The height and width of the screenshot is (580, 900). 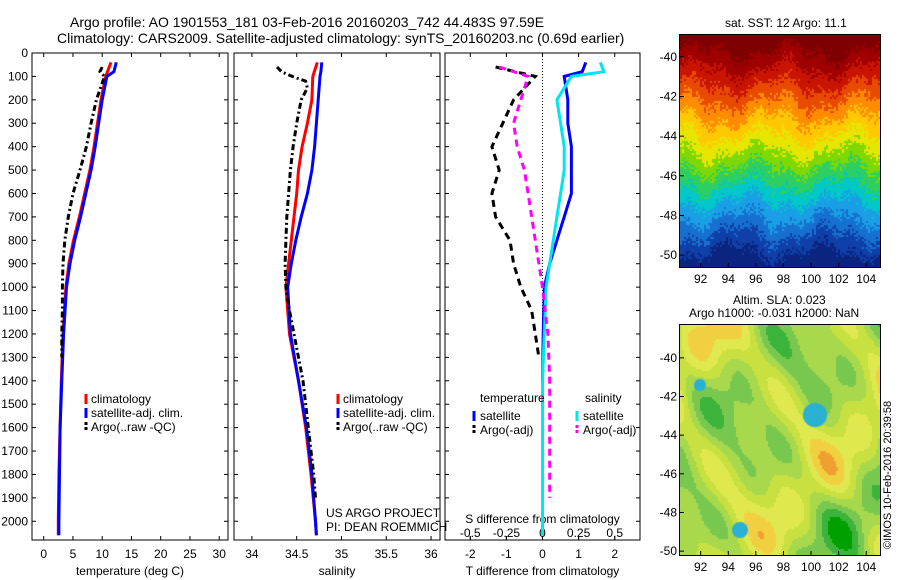 What do you see at coordinates (14, 334) in the screenshot?
I see `depth-tick-label: 1200` at bounding box center [14, 334].